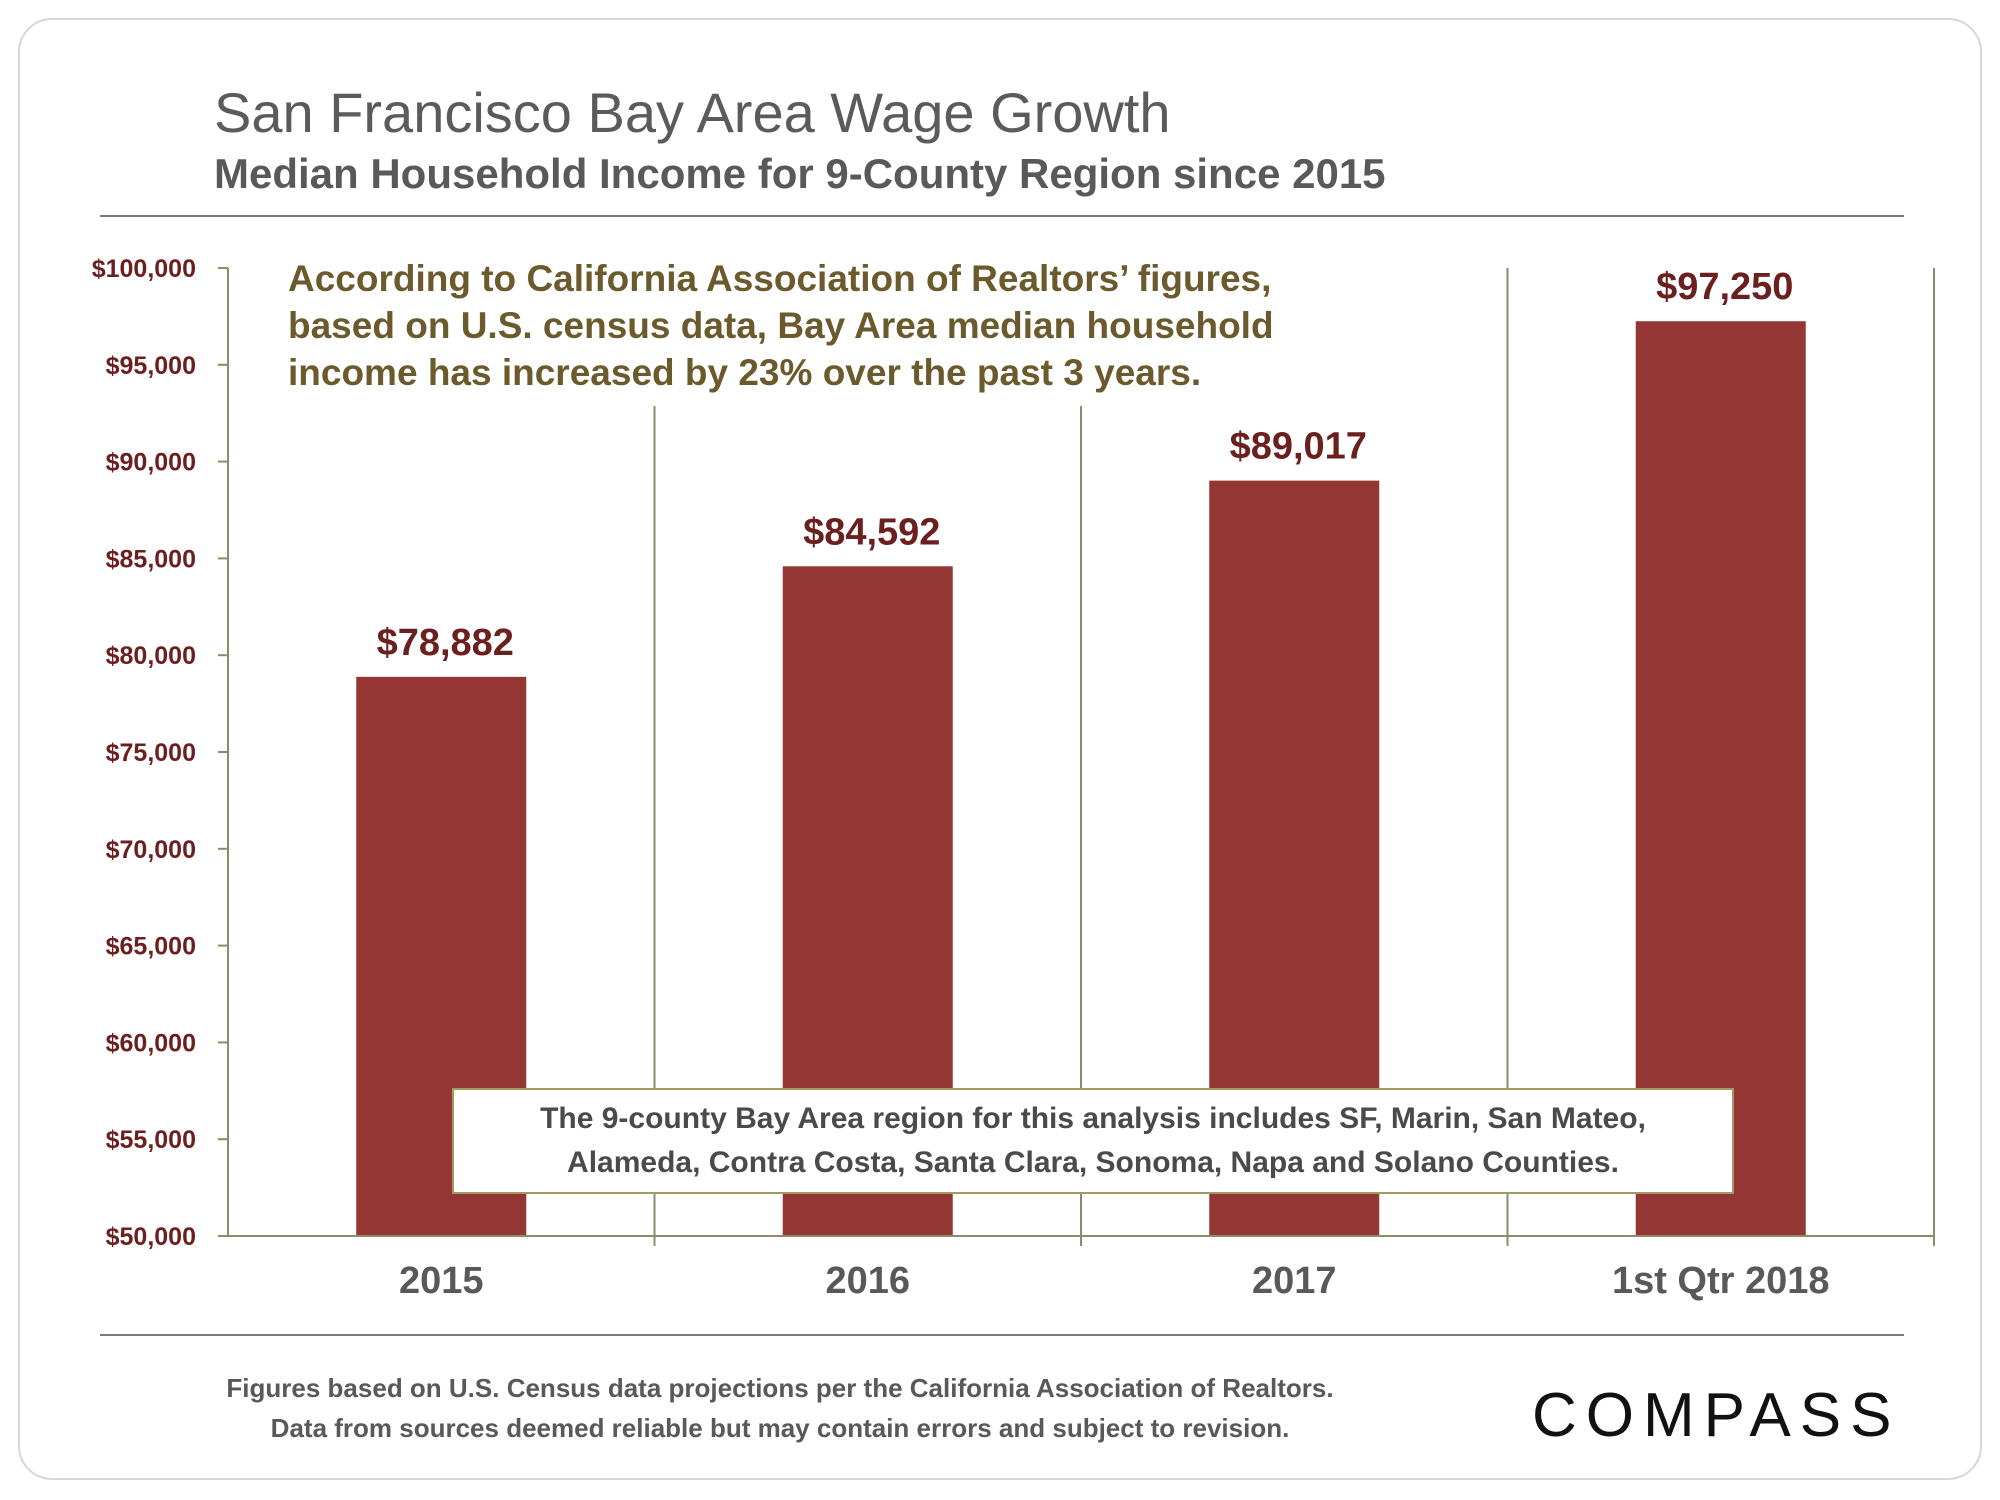 Image resolution: width=2000 pixels, height=1500 pixels. What do you see at coordinates (1081, 1268) in the screenshot?
I see `x-axis: 2015 2016 2017 1st Qtr 2018` at bounding box center [1081, 1268].